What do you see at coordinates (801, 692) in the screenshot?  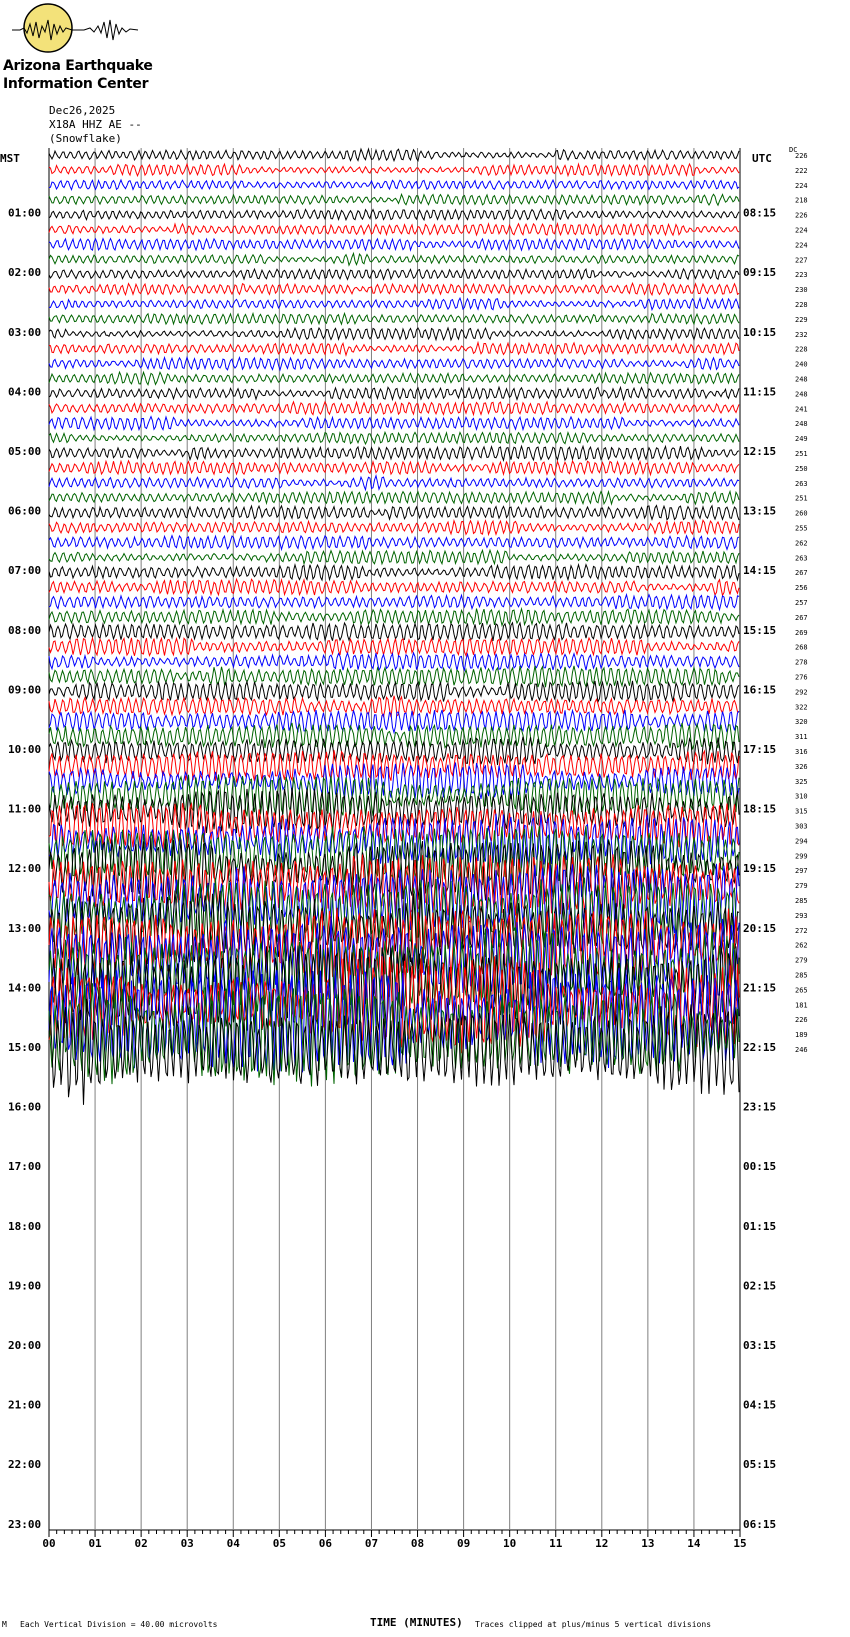 I see `dc-offset-label: 292` at bounding box center [801, 692].